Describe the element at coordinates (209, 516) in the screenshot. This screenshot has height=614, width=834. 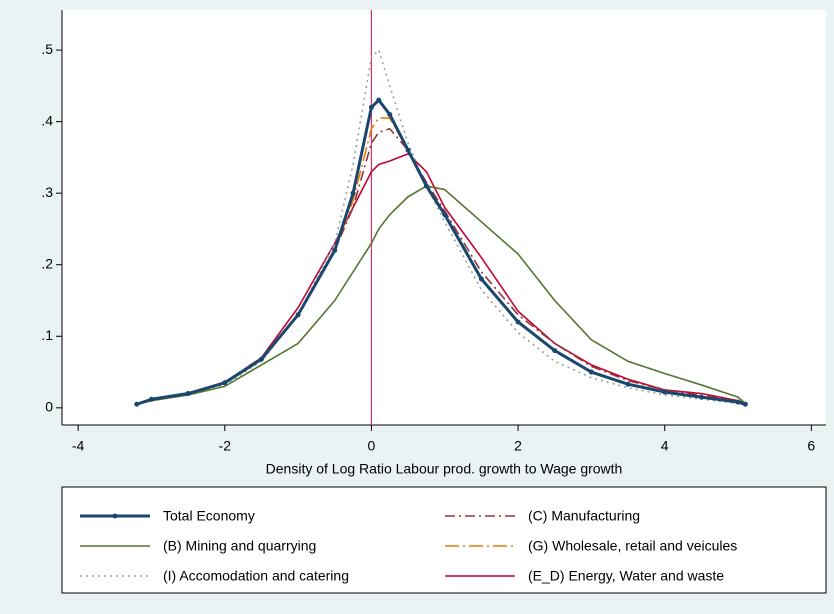
I see `legend-label: Total Economy` at that location.